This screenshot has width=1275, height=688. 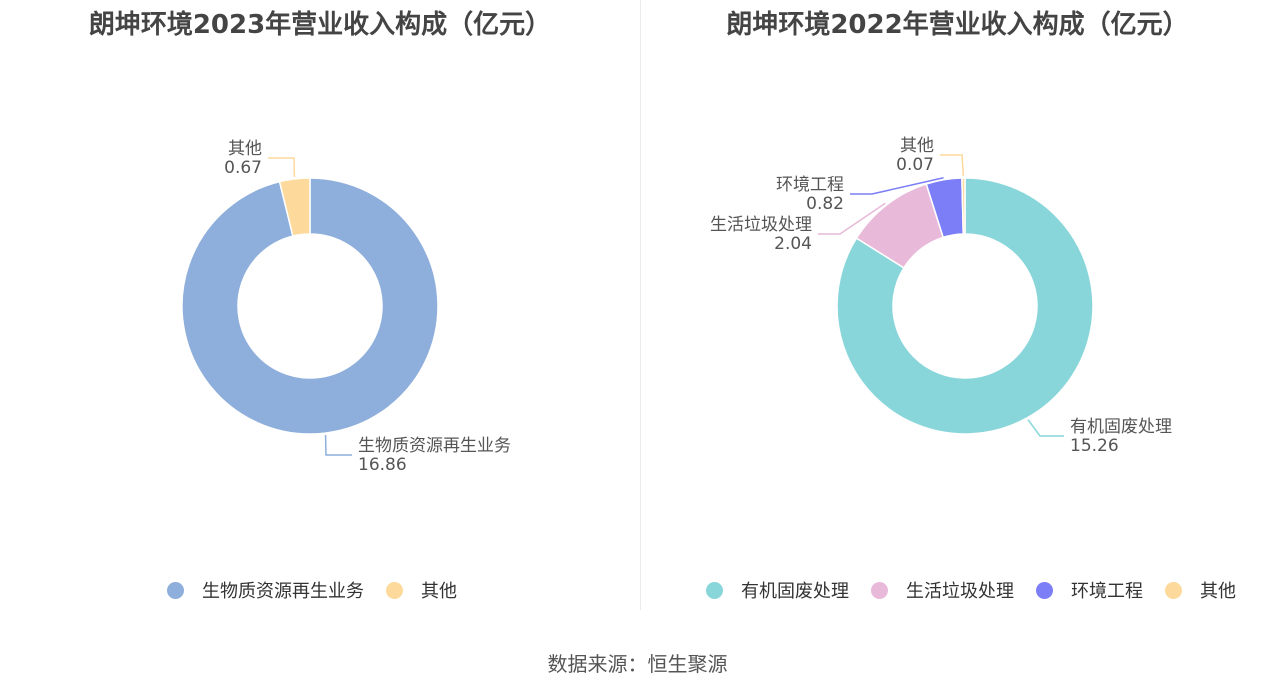 What do you see at coordinates (434, 446) in the screenshot?
I see `slice-2023-label-name-0: 生物质资源再生业务` at bounding box center [434, 446].